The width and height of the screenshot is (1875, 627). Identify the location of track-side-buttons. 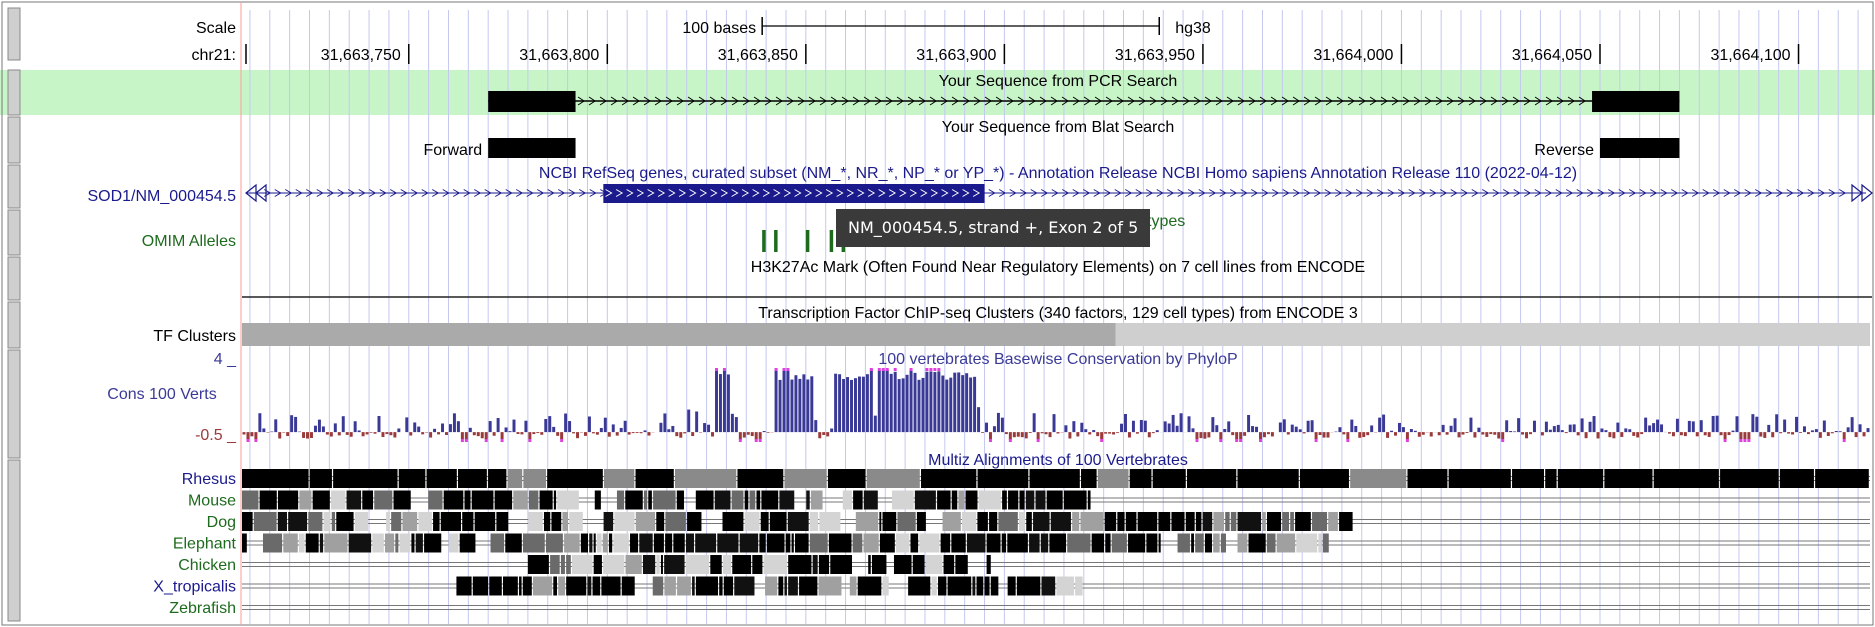
(14, 314).